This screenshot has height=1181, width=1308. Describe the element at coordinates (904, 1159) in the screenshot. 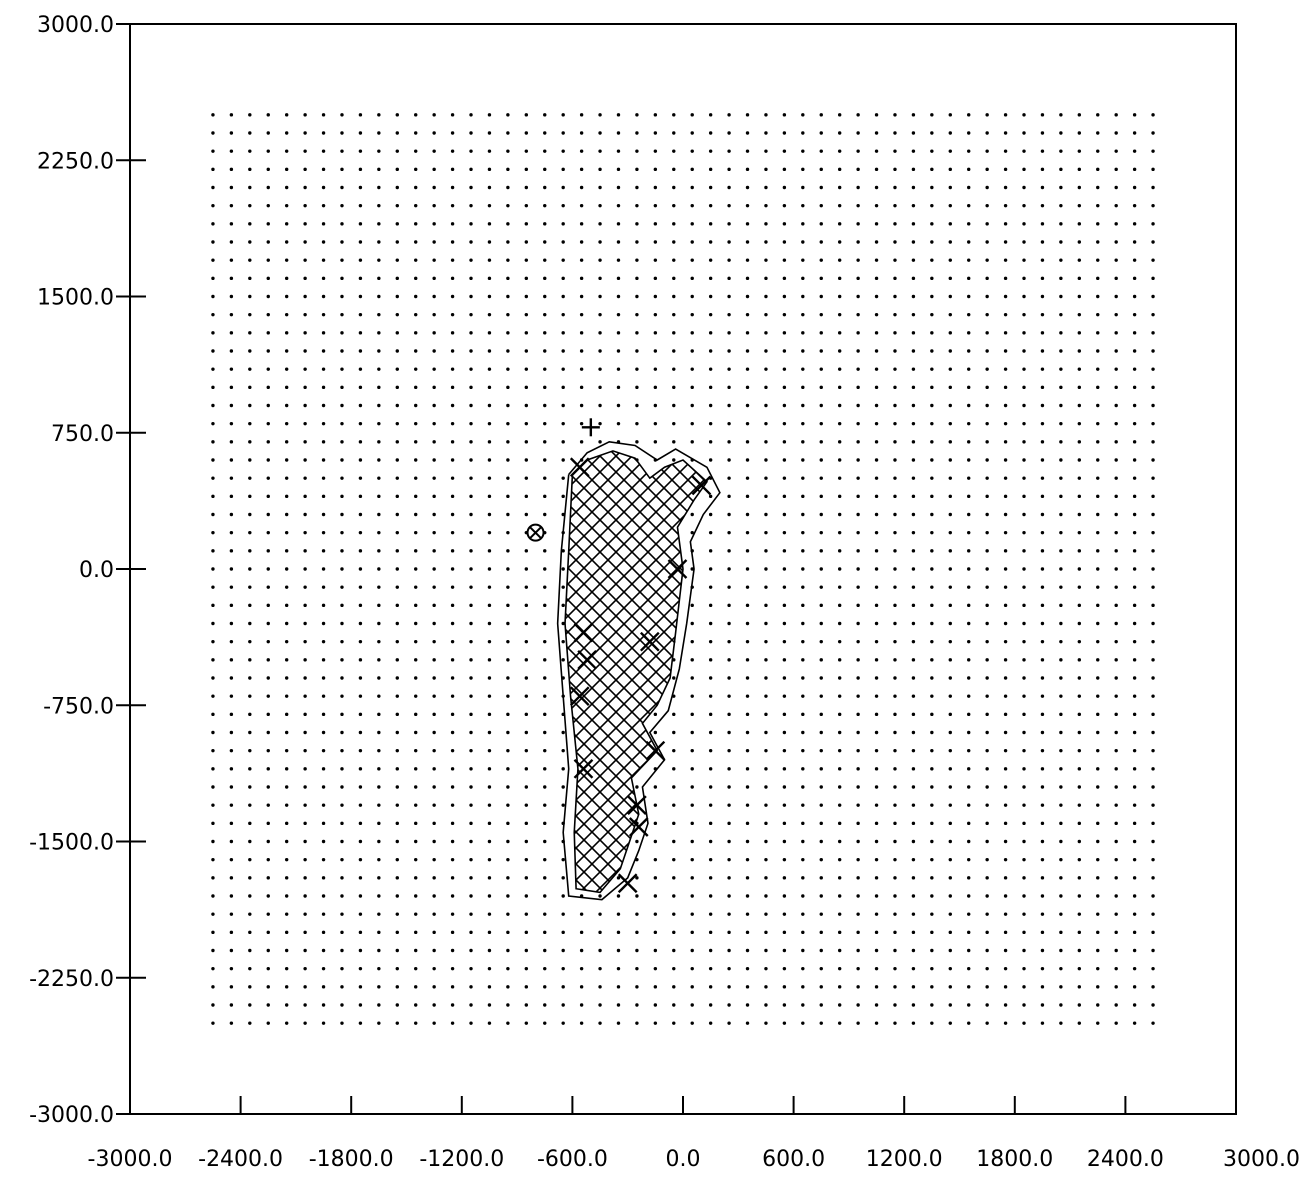

I see `x-tick-label: 1200.0` at that location.